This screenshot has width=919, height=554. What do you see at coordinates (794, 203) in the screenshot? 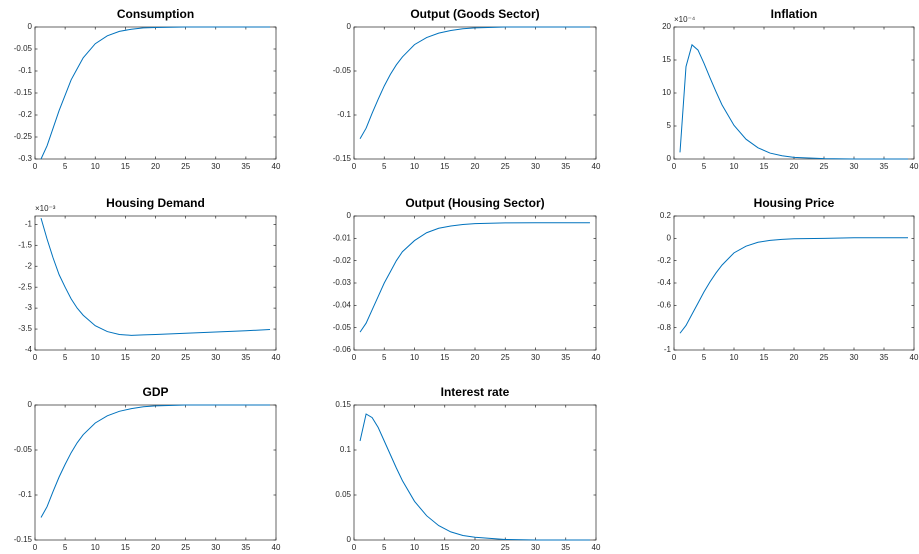
I see `subplot-title: Housing Price` at bounding box center [794, 203].